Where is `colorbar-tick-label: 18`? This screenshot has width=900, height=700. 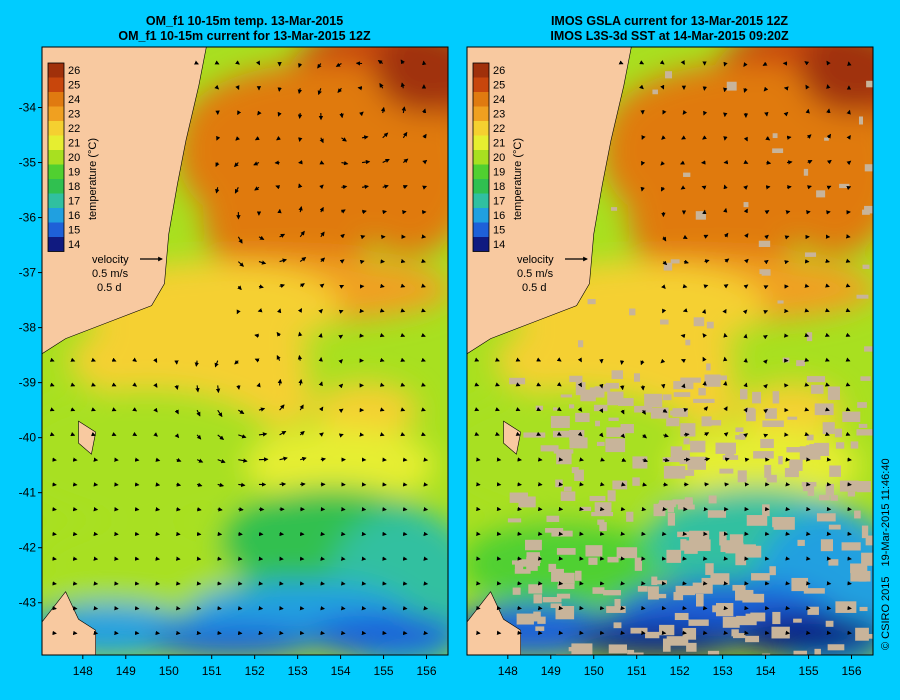 colorbar-tick-label: 18 is located at coordinates (499, 187).